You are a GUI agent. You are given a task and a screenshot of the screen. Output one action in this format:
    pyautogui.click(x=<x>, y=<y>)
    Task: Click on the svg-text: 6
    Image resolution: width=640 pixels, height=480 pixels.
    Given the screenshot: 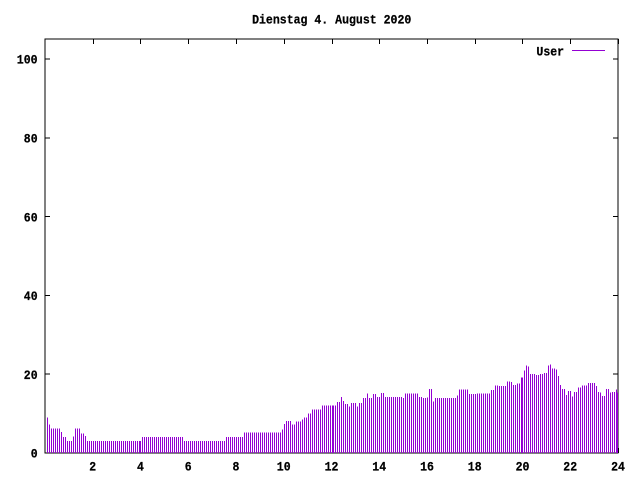 What is the action you would take?
    pyautogui.click(x=188, y=467)
    